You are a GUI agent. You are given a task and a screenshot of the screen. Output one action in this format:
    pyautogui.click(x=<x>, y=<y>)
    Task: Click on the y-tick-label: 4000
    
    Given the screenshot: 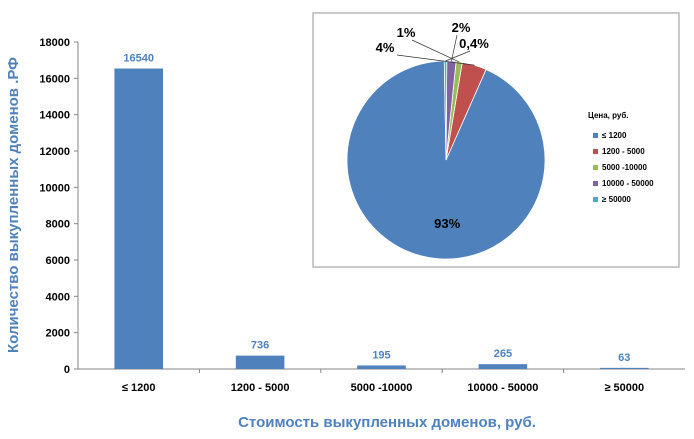 What is the action you would take?
    pyautogui.click(x=58, y=297)
    